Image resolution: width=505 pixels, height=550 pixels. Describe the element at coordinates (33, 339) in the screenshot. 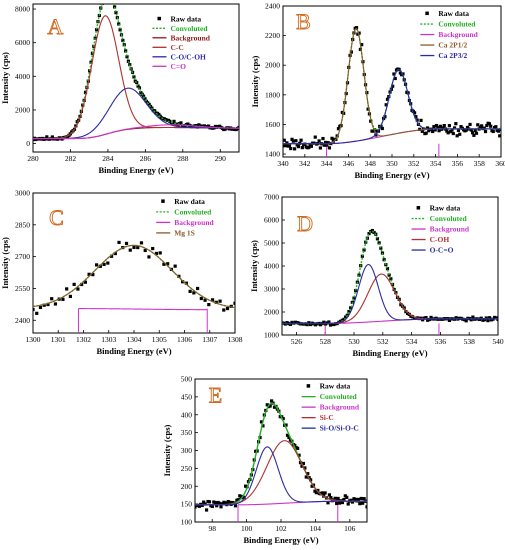

I see `x-tick-label: 1300` at that location.